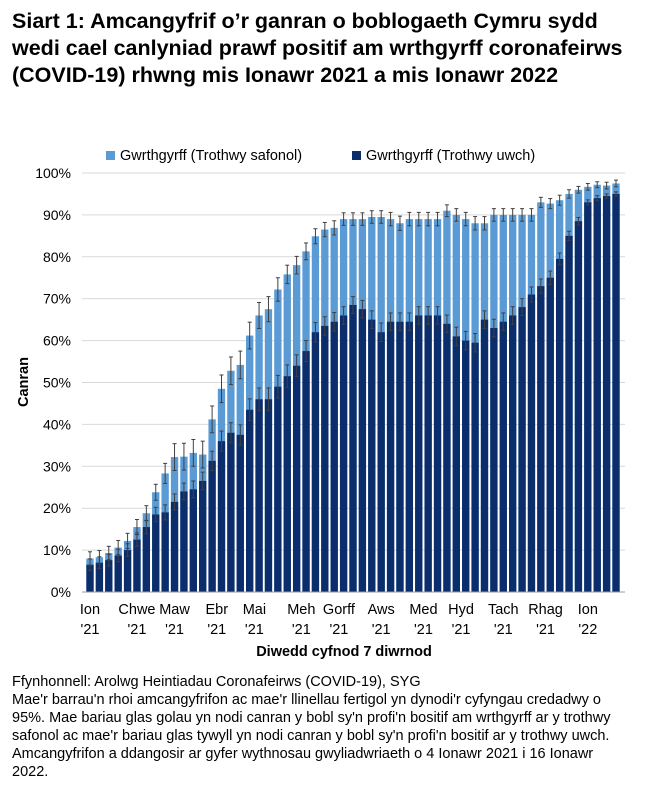  What do you see at coordinates (545, 610) in the screenshot?
I see `x-tick-month: Rhag` at bounding box center [545, 610].